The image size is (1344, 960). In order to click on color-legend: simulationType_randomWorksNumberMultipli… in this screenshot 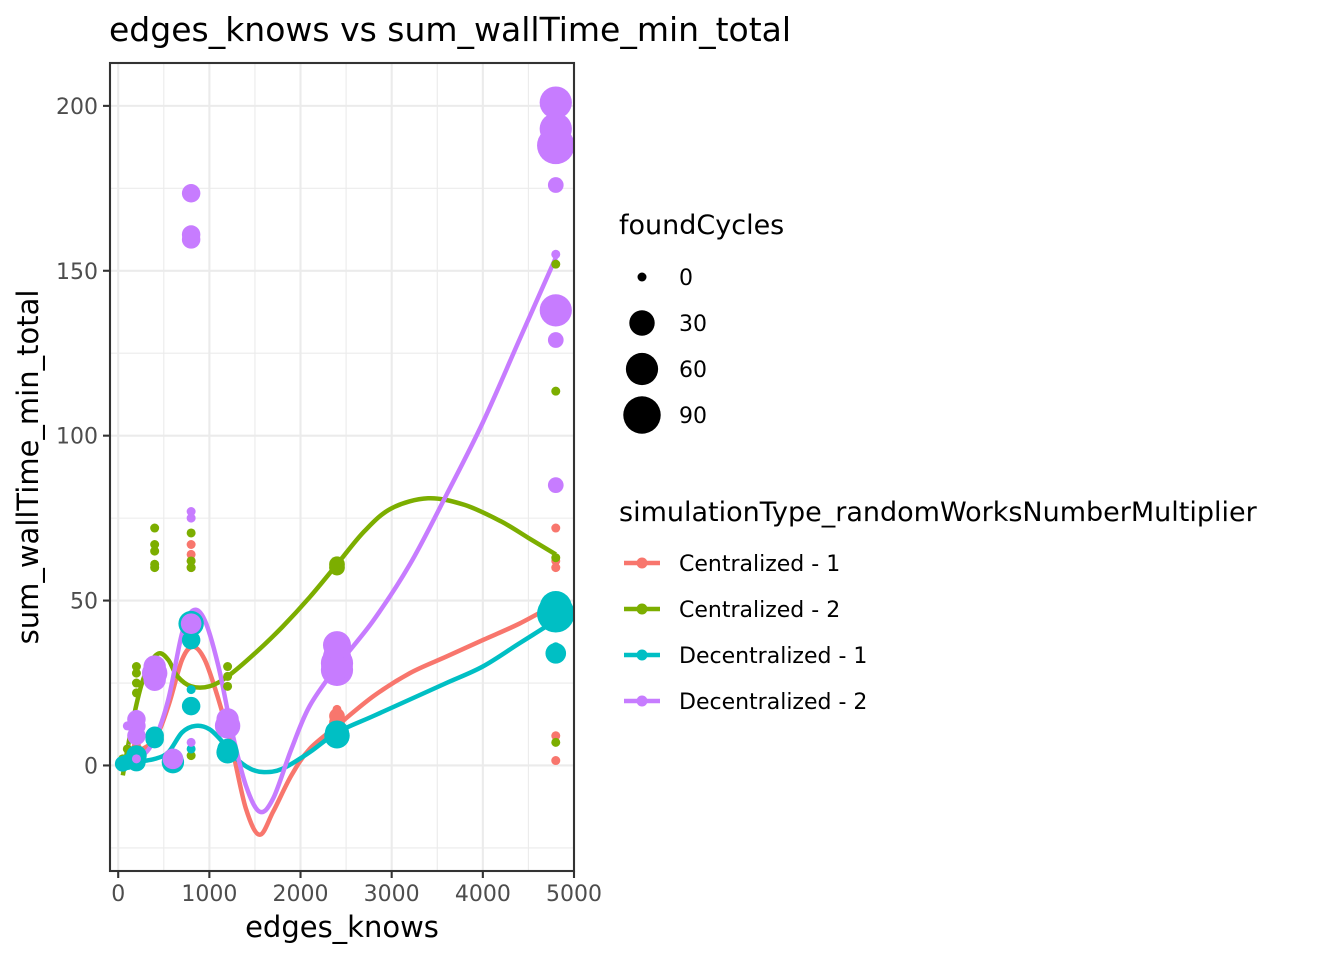, I will do `click(938, 606)`.